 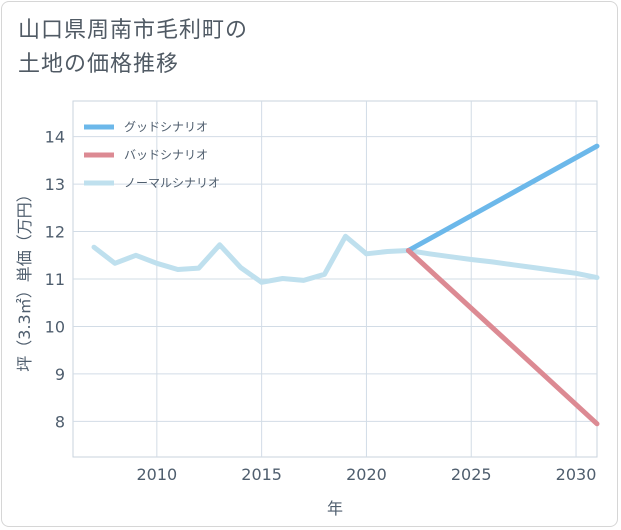 I want to click on legend-label: バッドシナリオ, so click(x=166, y=155).